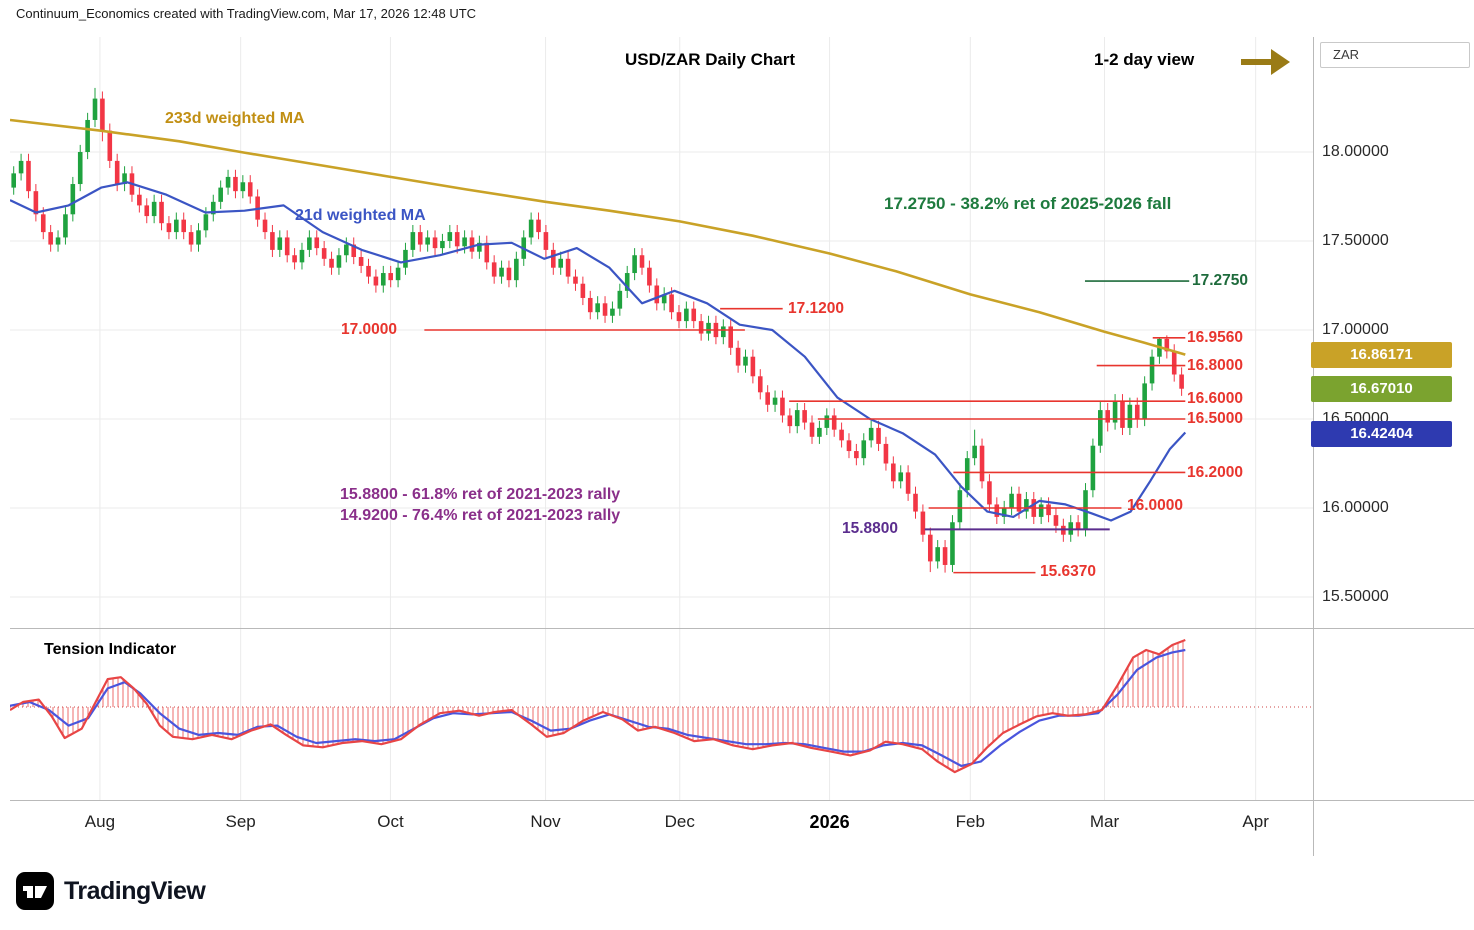 Image resolution: width=1474 pixels, height=930 pixels. What do you see at coordinates (1355, 596) in the screenshot?
I see `y-axis-label-15.50000: 15.50000` at bounding box center [1355, 596].